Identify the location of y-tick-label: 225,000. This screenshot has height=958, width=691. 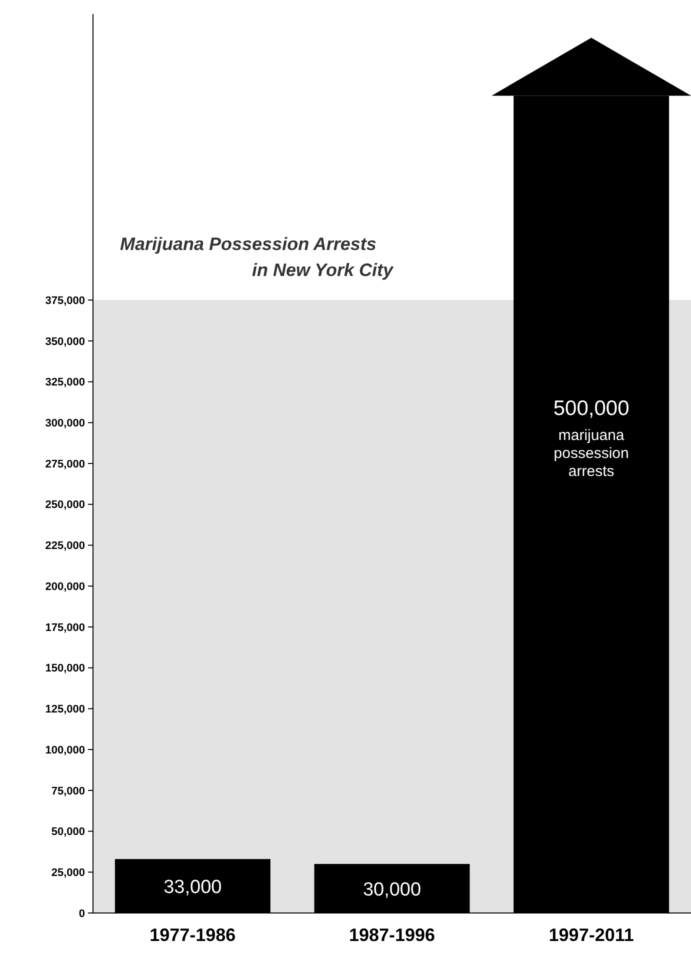
(65, 546).